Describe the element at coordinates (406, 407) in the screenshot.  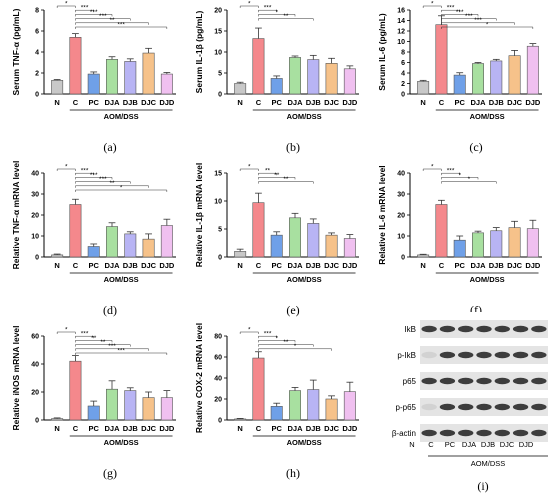
I see `blot-row-label: p-p65` at that location.